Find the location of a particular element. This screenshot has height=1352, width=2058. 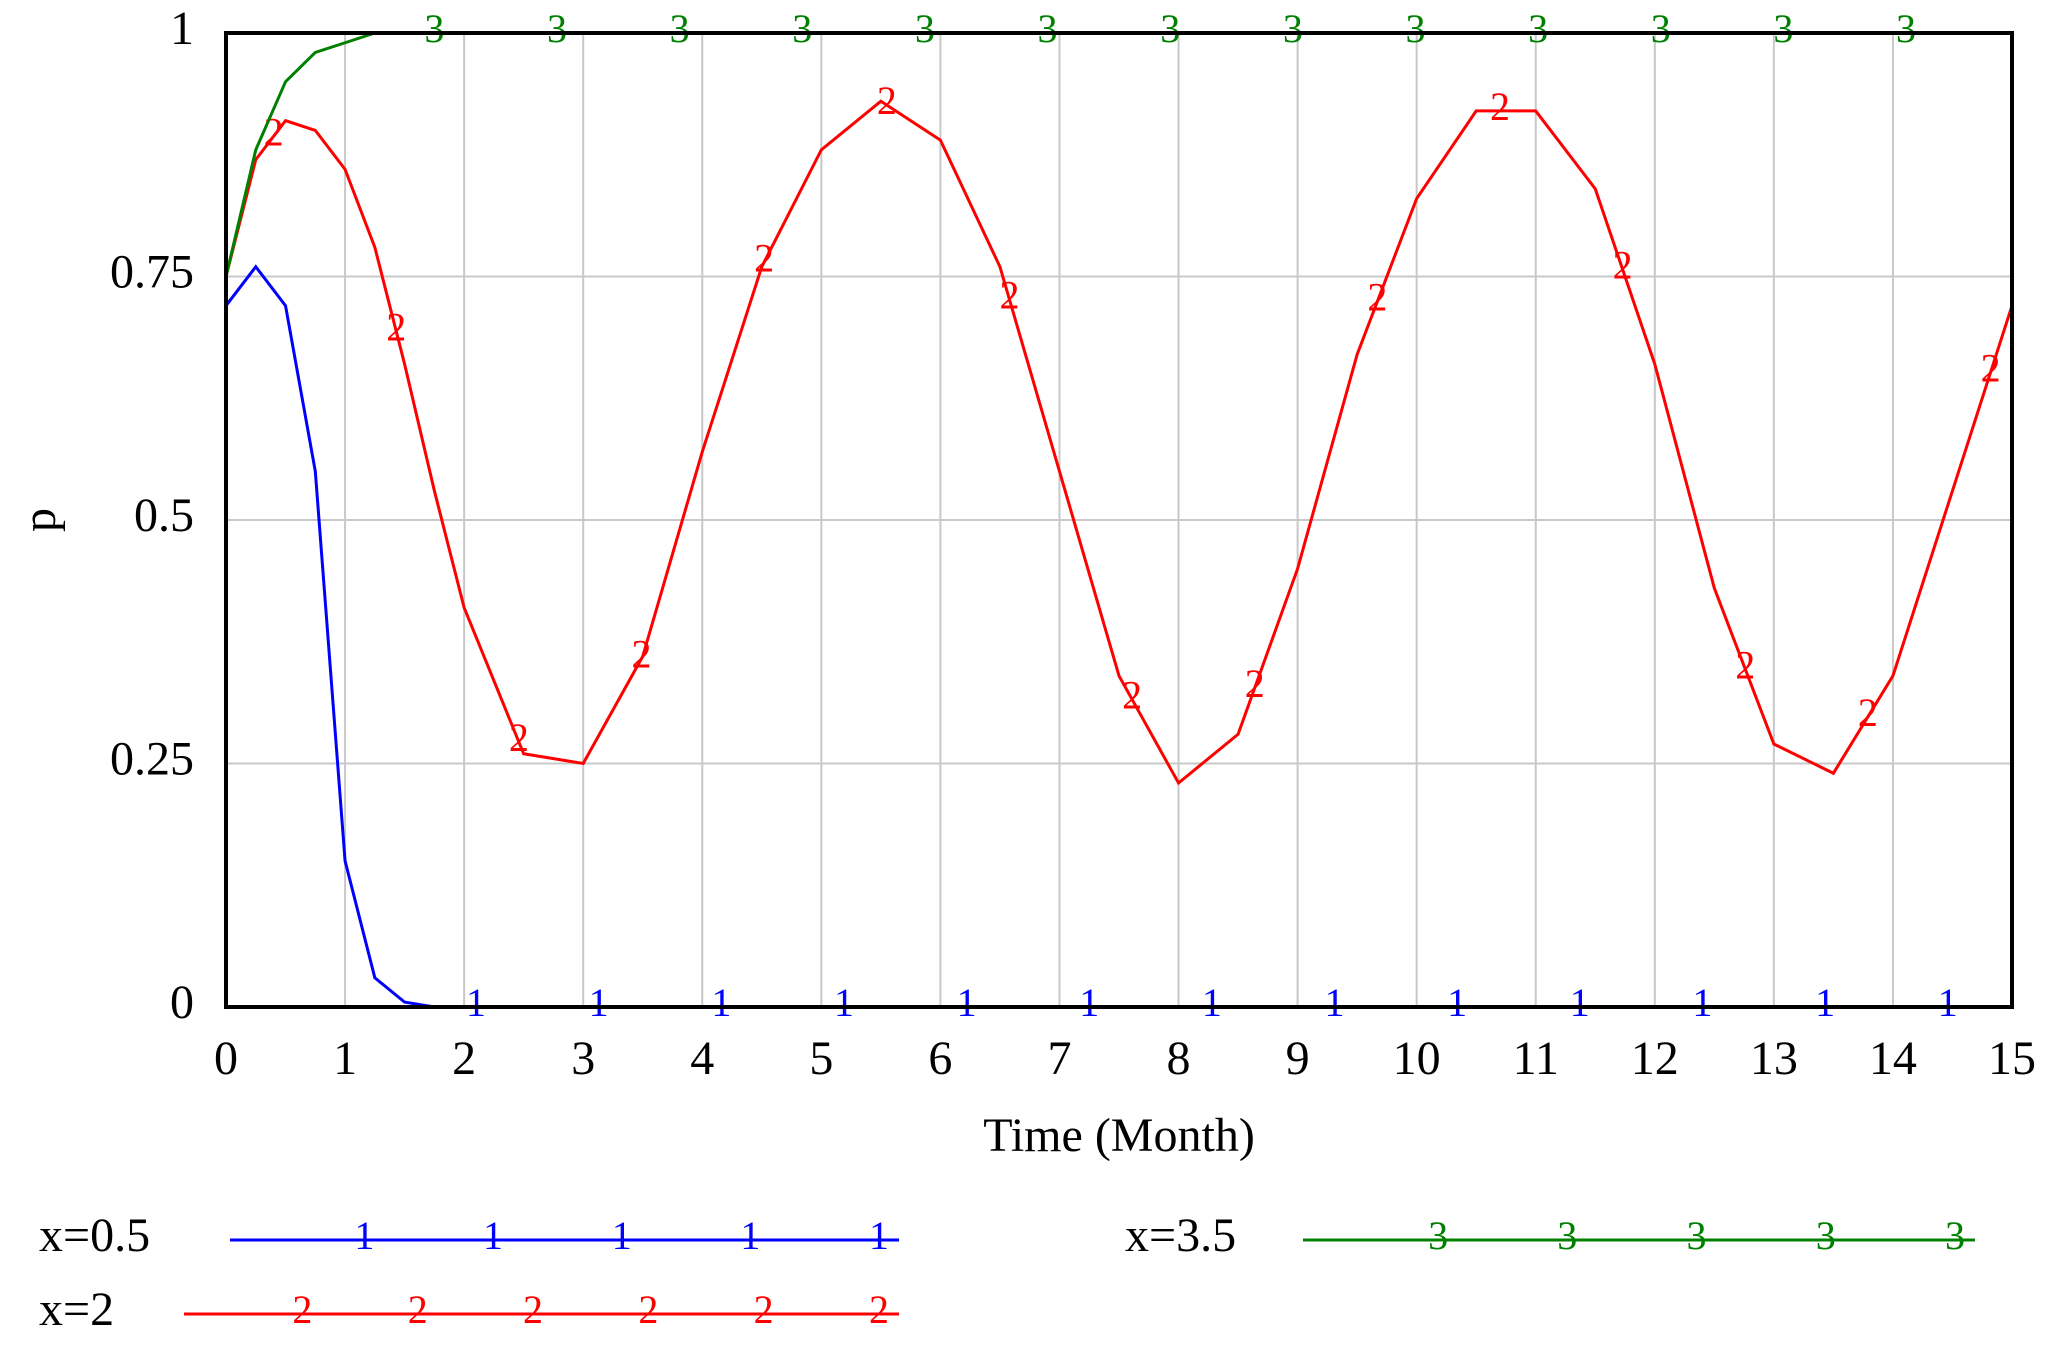

x-tick-label: 15 is located at coordinates (2012, 1058).